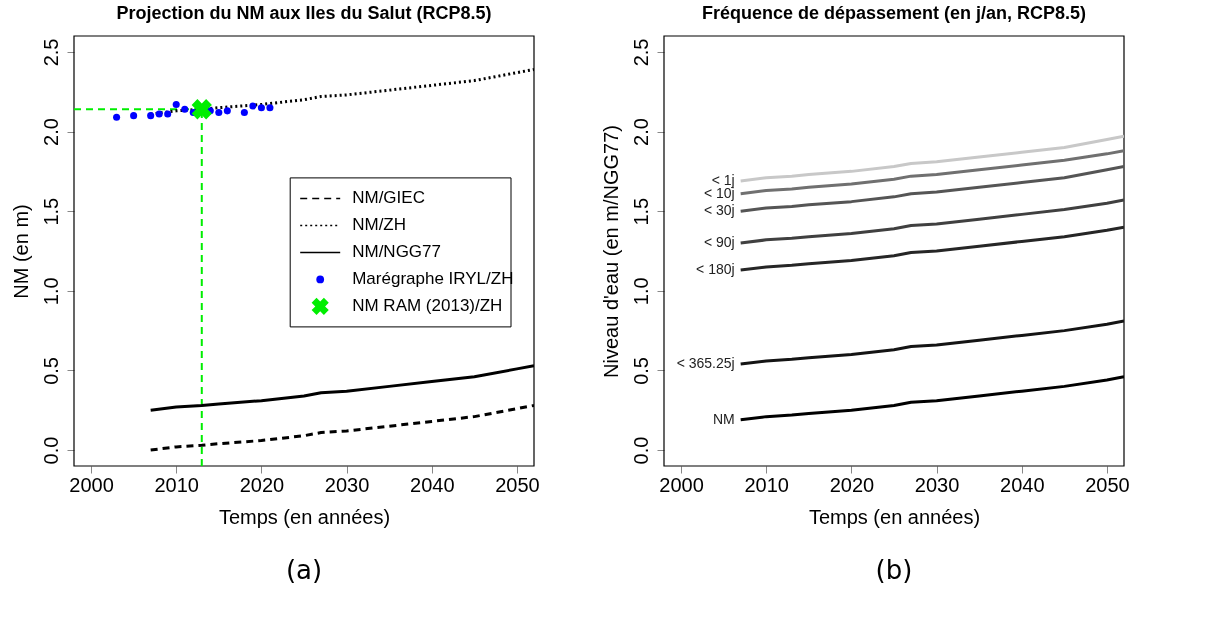  Describe the element at coordinates (610, 251) in the screenshot. I see `y-axis-title: Niveau d'eau (en m/NGG77)` at that location.